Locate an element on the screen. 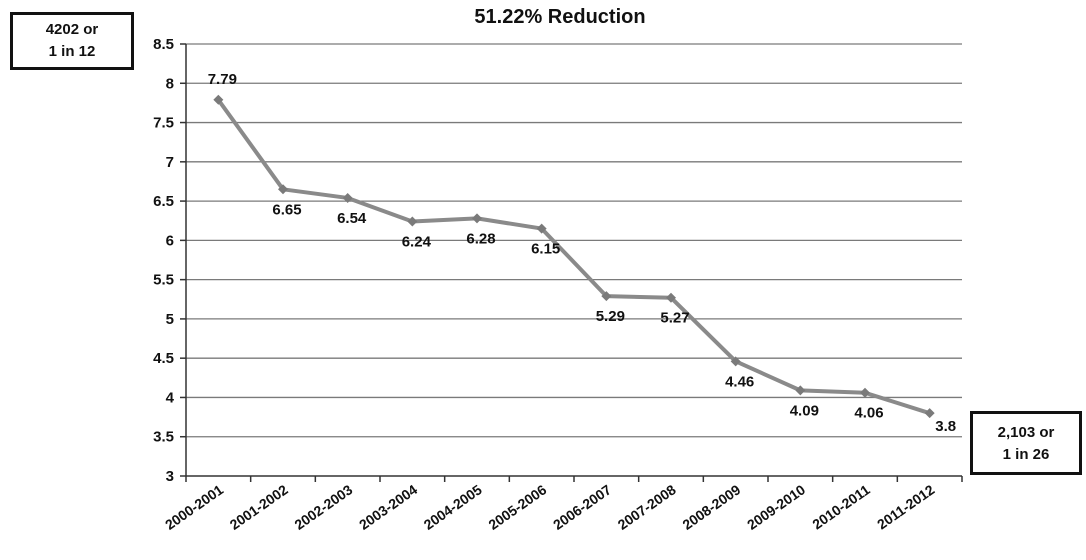 Image resolution: width=1086 pixels, height=560 pixels. y-tick-label: 6.5 is located at coordinates (163, 201).